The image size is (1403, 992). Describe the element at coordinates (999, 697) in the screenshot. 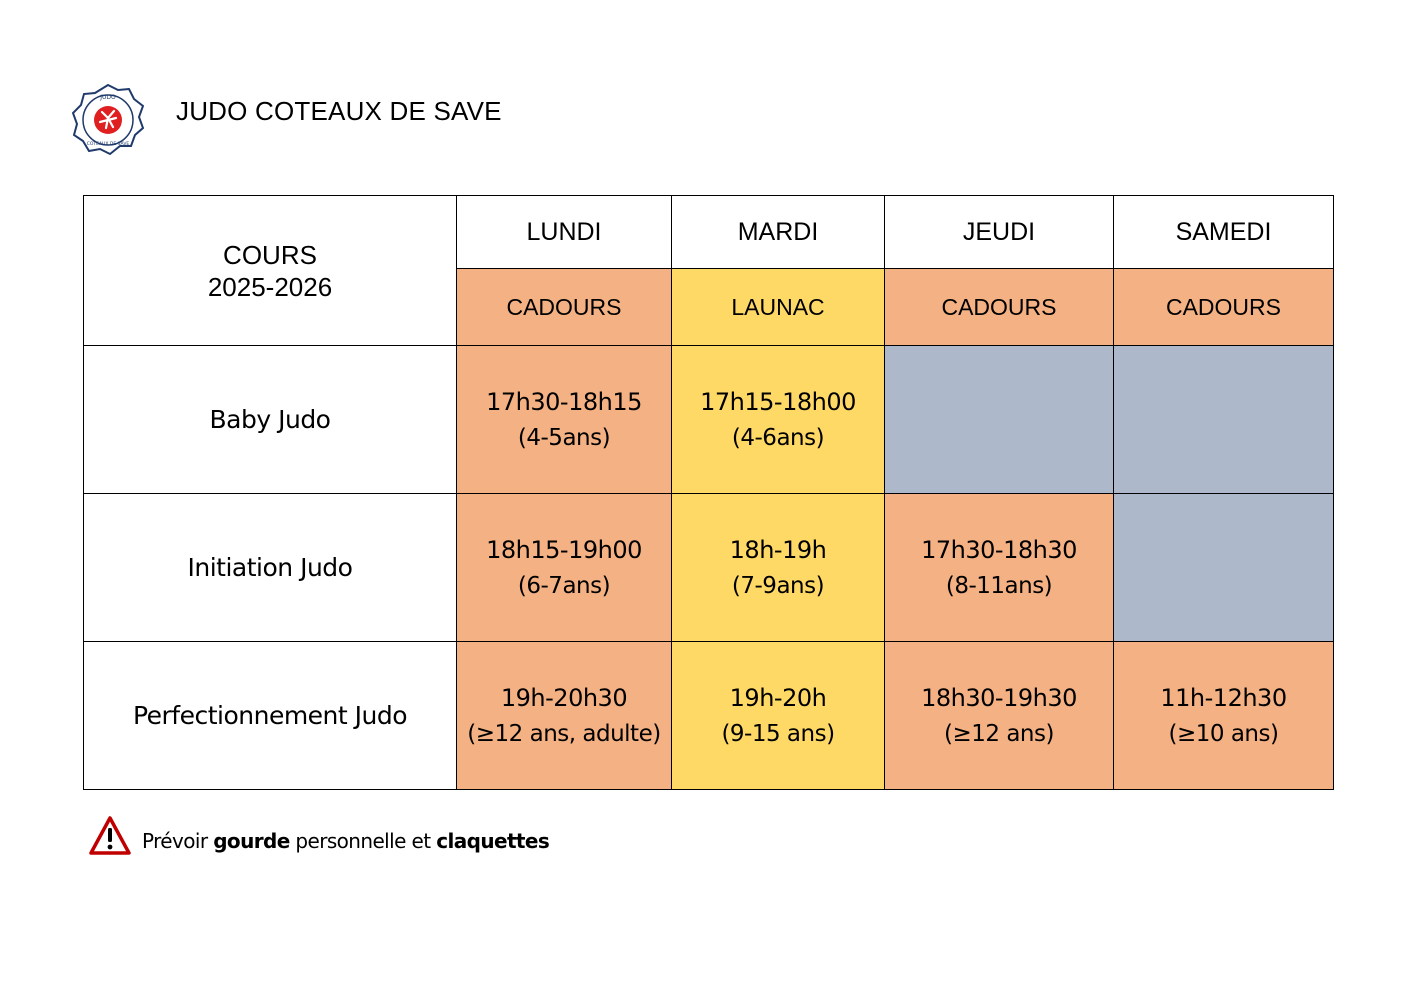

I see `slot-time: 18h30-19h30` at that location.